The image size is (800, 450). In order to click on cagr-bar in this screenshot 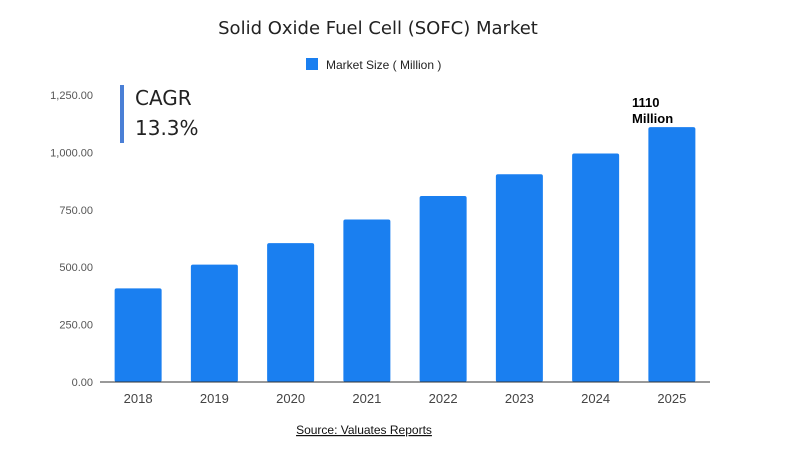, I will do `click(122, 114)`.